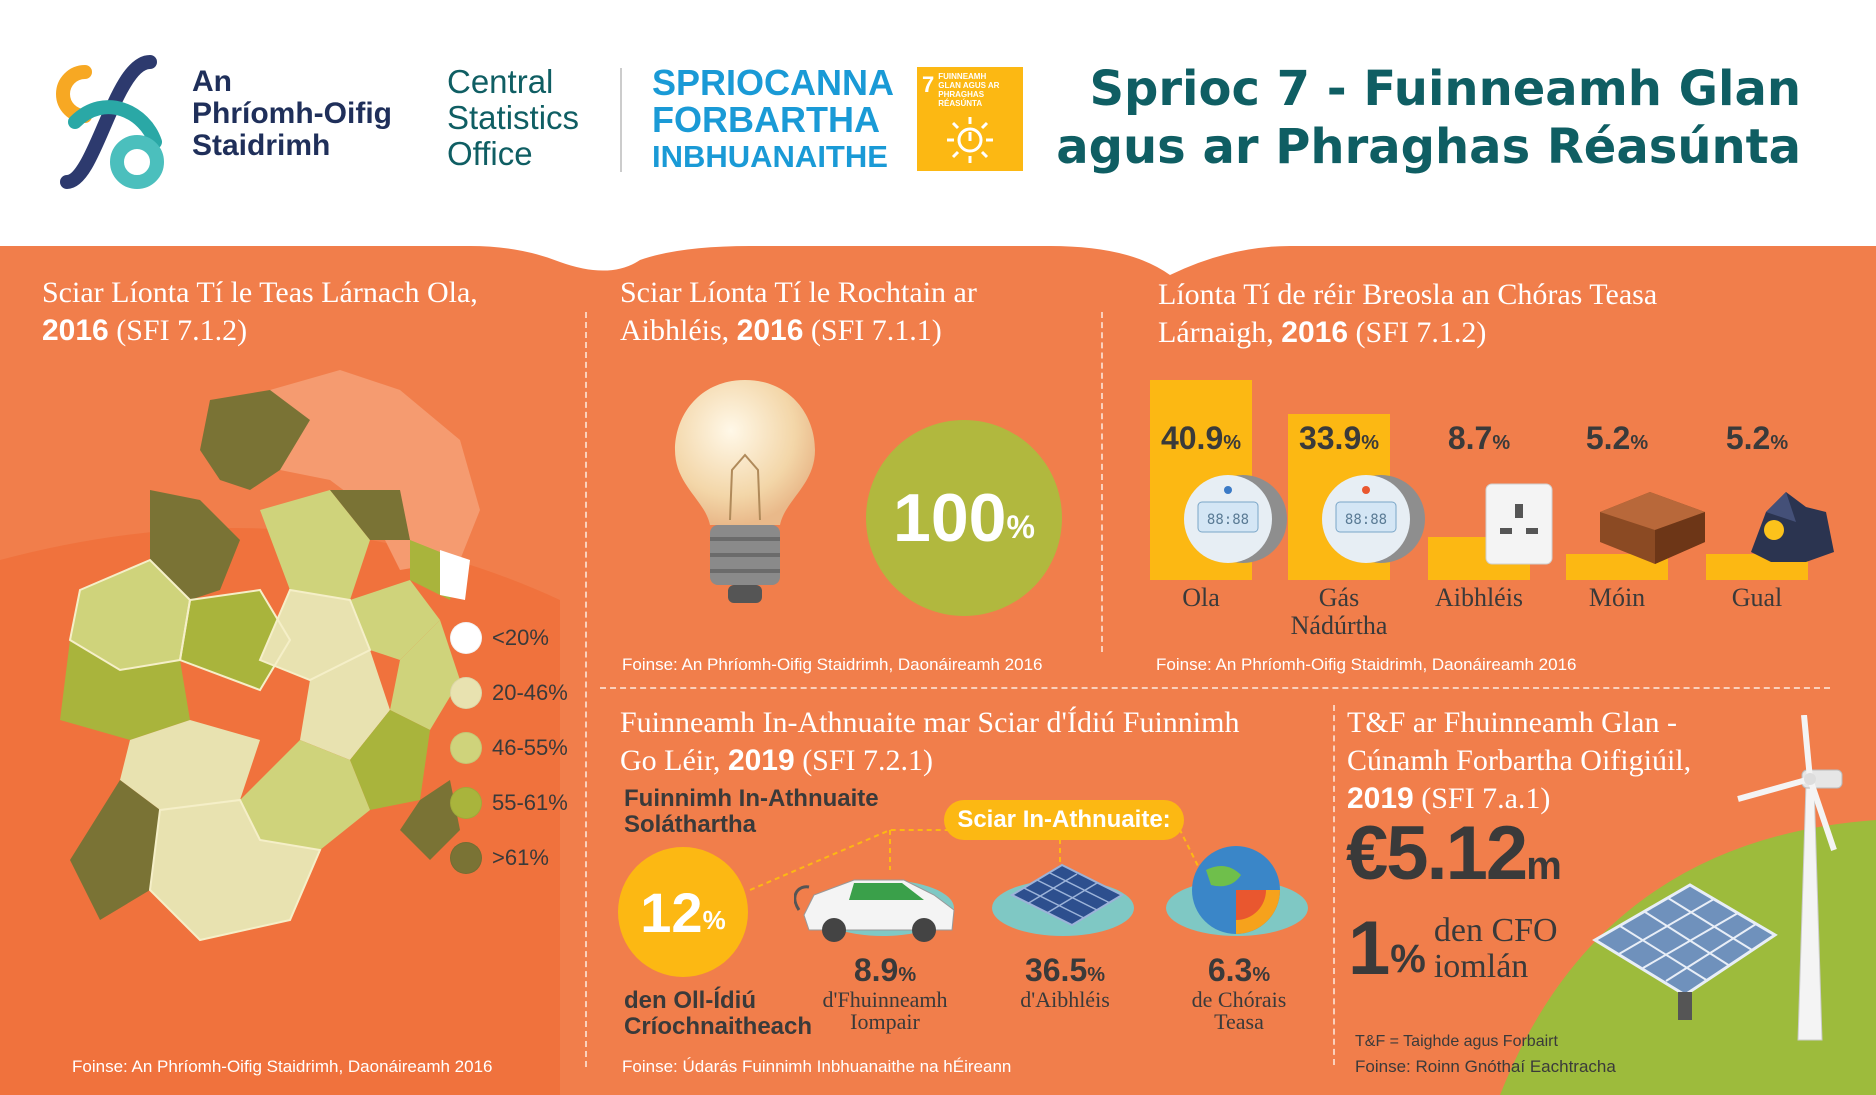  Describe the element at coordinates (718, 1013) in the screenshot. I see `renewable-main-caption: den Oll-Ídiú Críochnaitheach` at that location.